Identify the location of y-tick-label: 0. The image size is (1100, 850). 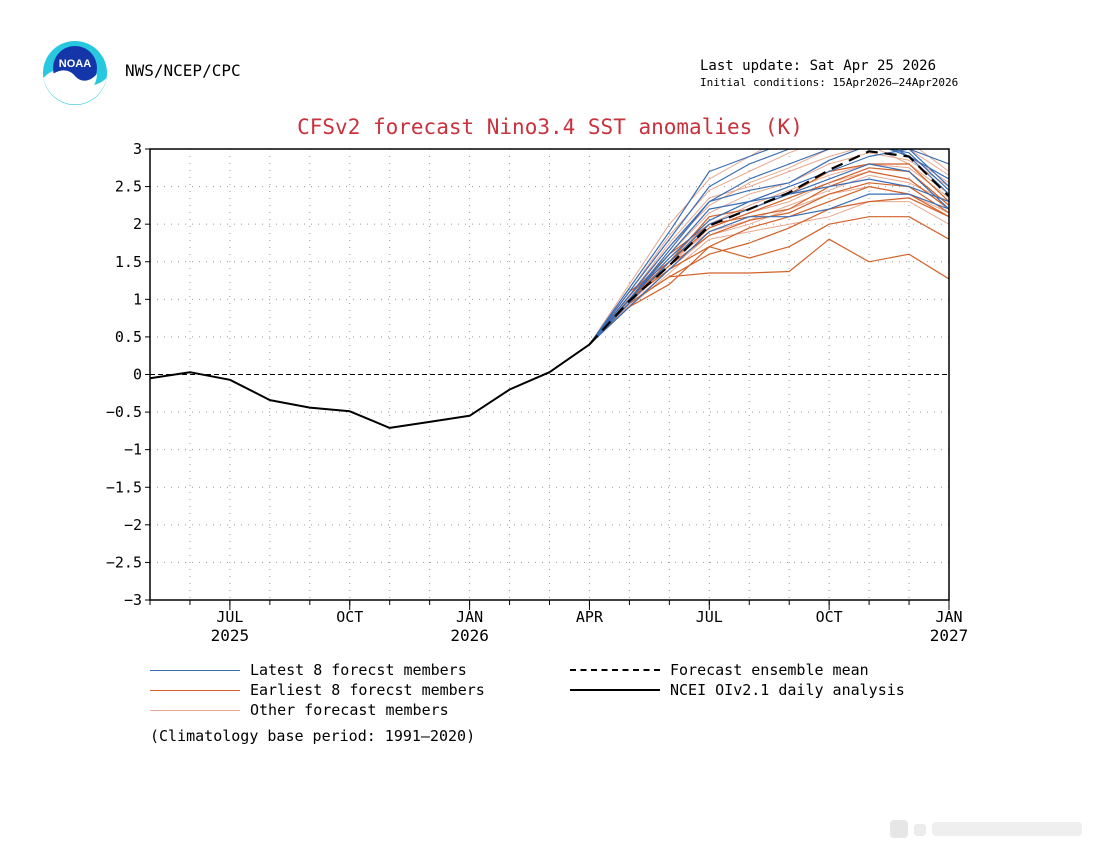
(137, 375).